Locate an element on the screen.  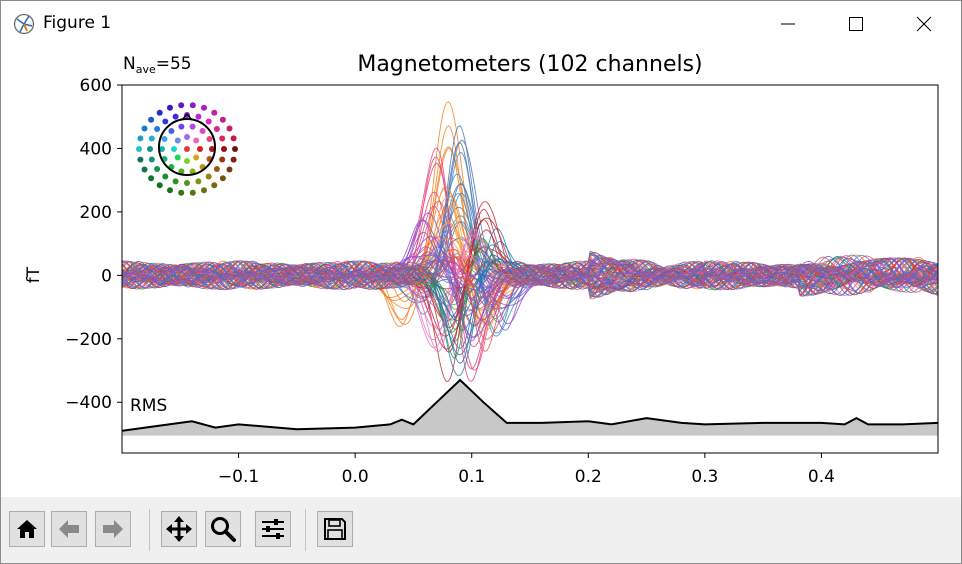
back-icon is located at coordinates (69, 529).